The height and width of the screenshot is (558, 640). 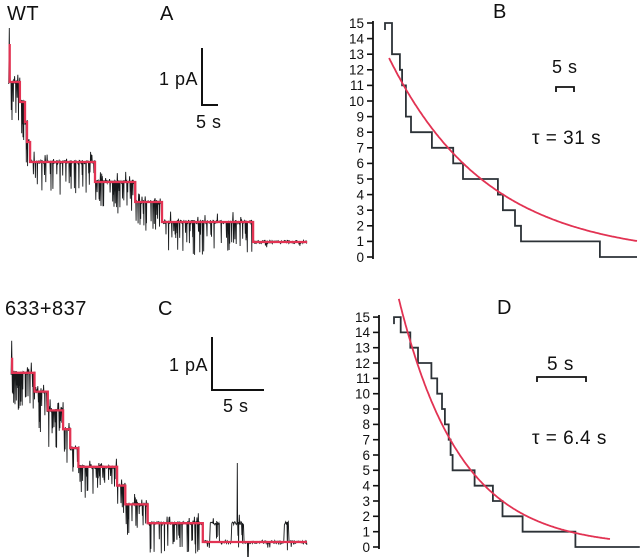 What do you see at coordinates (569, 438) in the screenshot?
I see `tau-annotation-d: τ = 6.4 s` at bounding box center [569, 438].